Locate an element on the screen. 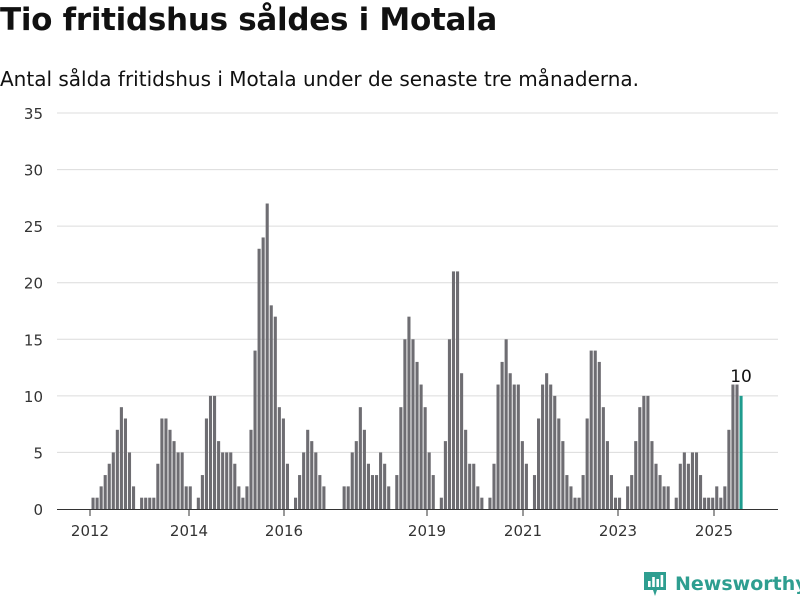  x-tick-label: 2016 is located at coordinates (284, 531).